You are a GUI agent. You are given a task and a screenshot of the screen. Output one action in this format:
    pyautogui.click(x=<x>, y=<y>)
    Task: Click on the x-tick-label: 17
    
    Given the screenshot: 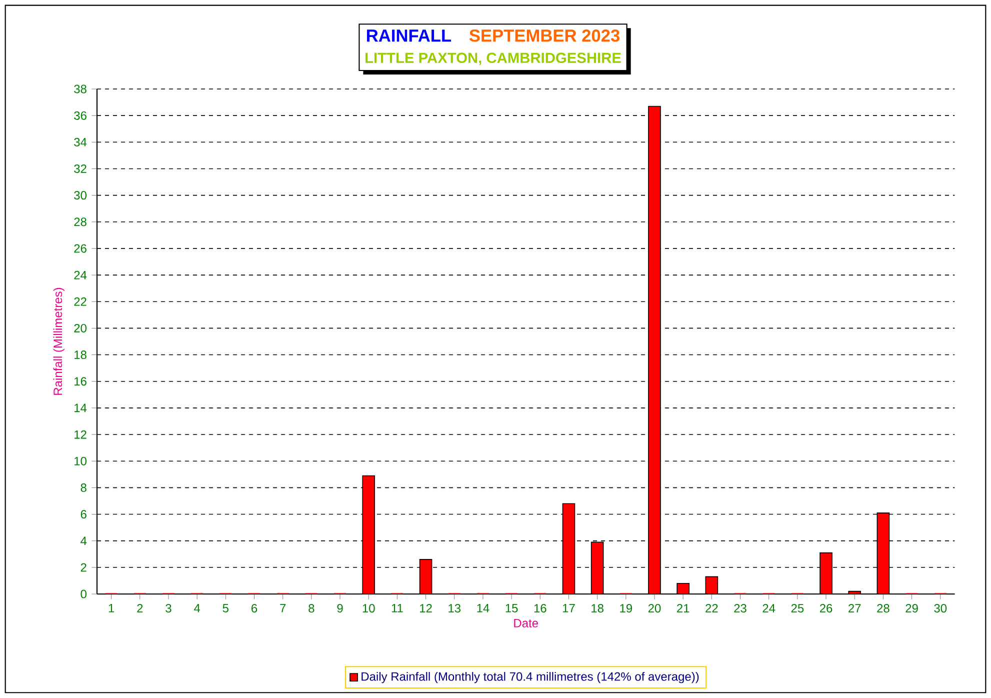 What is the action you would take?
    pyautogui.click(x=568, y=608)
    